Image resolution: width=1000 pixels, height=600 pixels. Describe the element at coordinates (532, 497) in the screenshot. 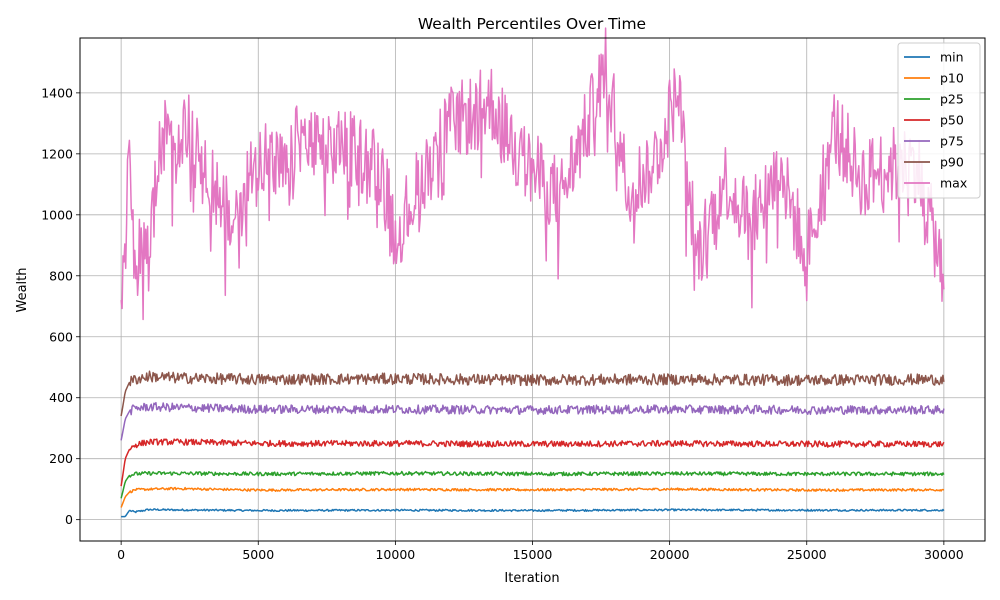

I see `series-line-p10` at that location.